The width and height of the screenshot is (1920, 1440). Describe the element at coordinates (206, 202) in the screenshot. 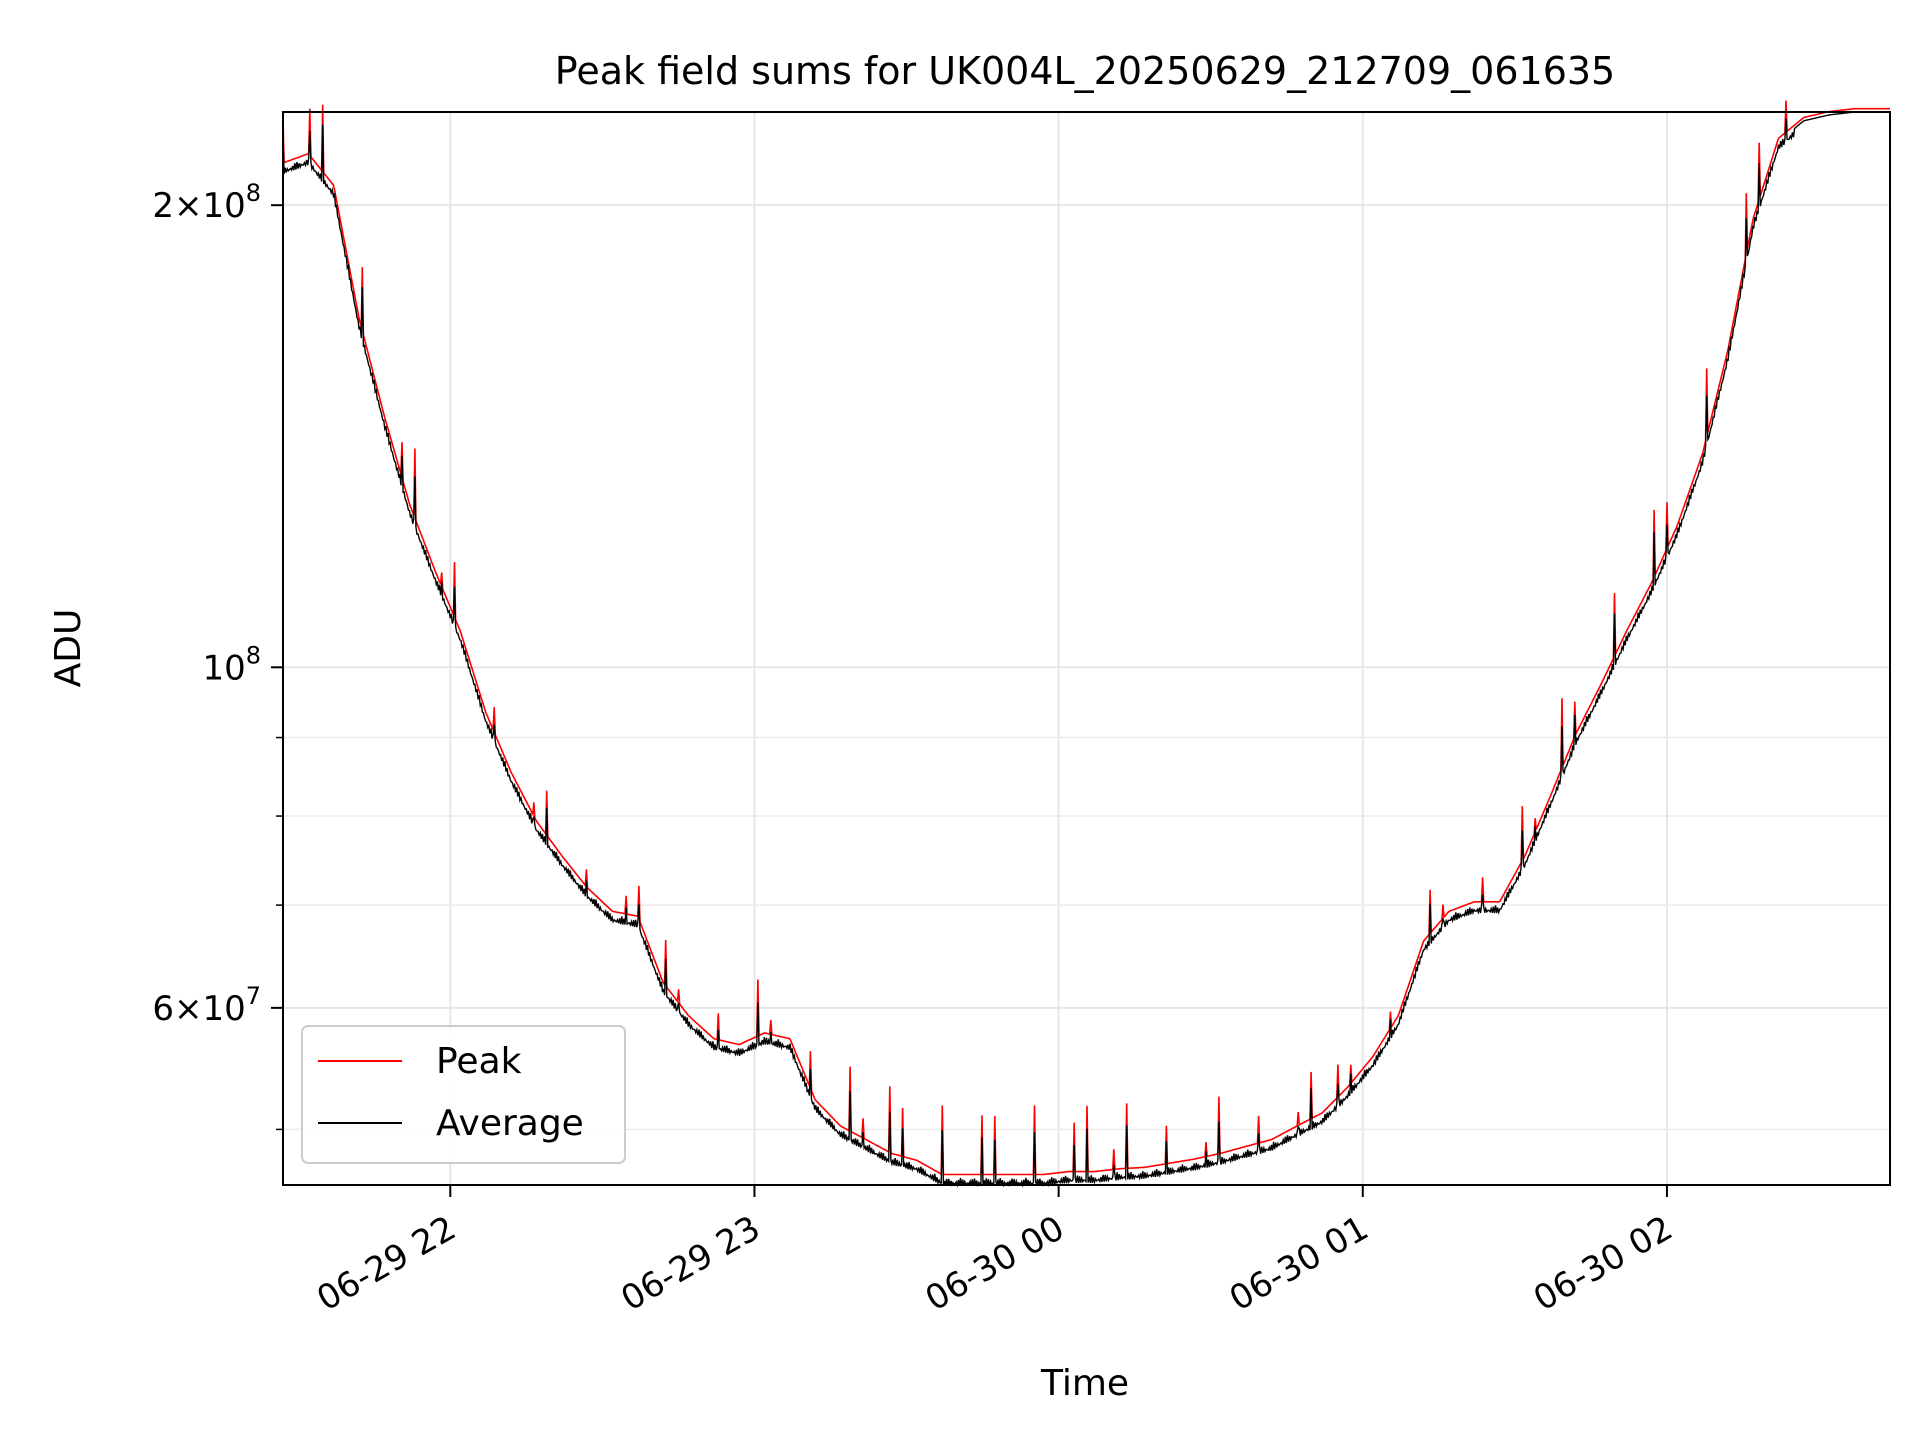

I see `y-tick-label: 2×108` at that location.